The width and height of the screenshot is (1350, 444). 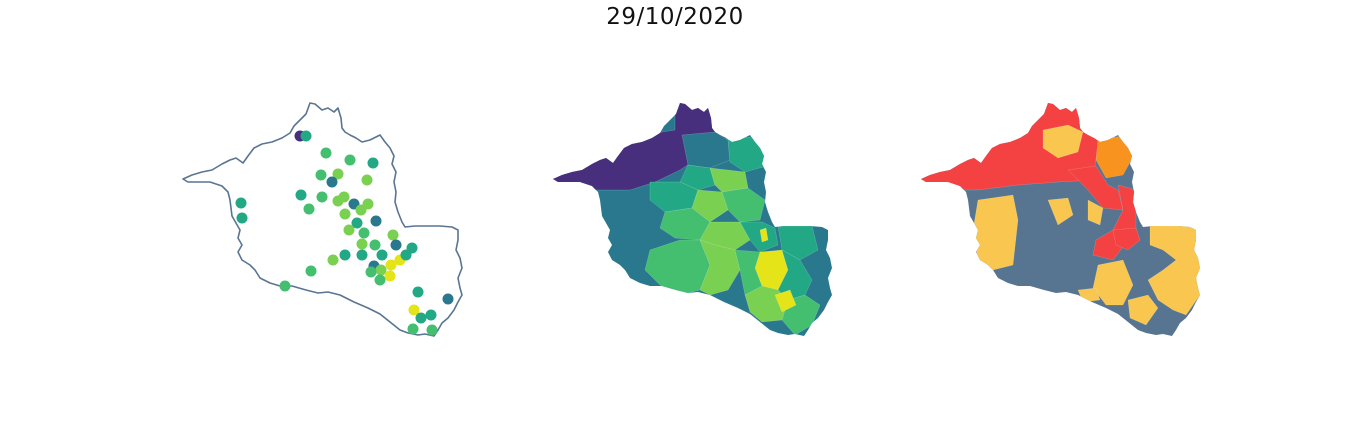 I want to click on page-title: 29/10/2020, so click(x=675, y=17).